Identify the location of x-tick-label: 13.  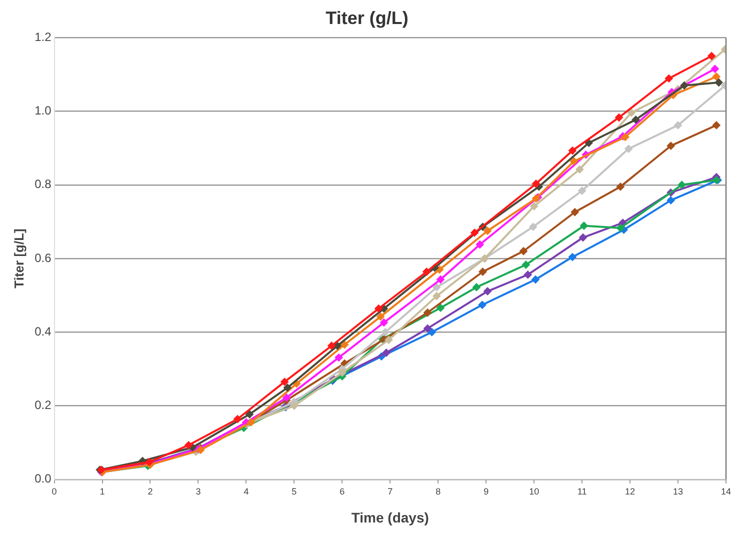
(678, 491).